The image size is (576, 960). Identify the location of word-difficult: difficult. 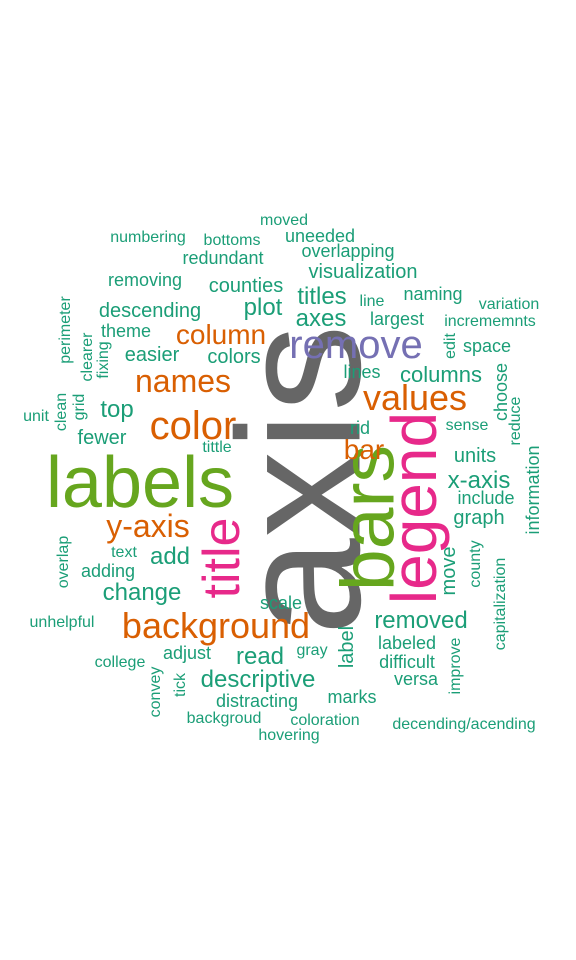
(407, 662).